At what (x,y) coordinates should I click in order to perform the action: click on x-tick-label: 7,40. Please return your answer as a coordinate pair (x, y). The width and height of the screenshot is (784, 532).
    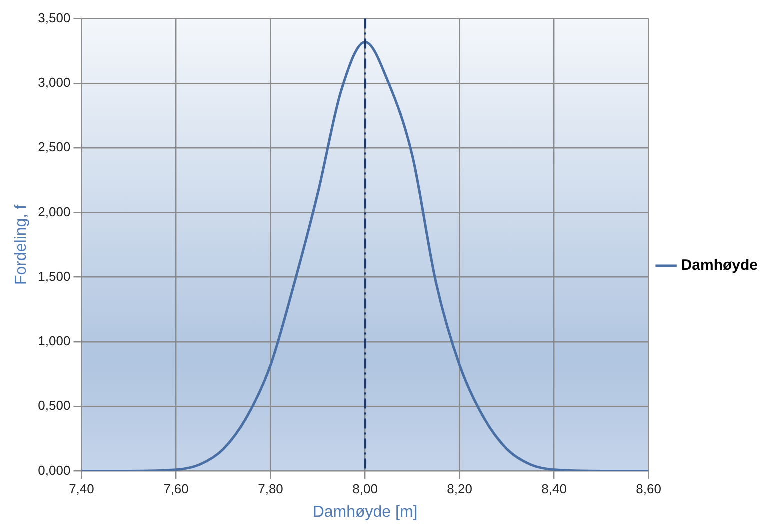
    Looking at the image, I should click on (81, 489).